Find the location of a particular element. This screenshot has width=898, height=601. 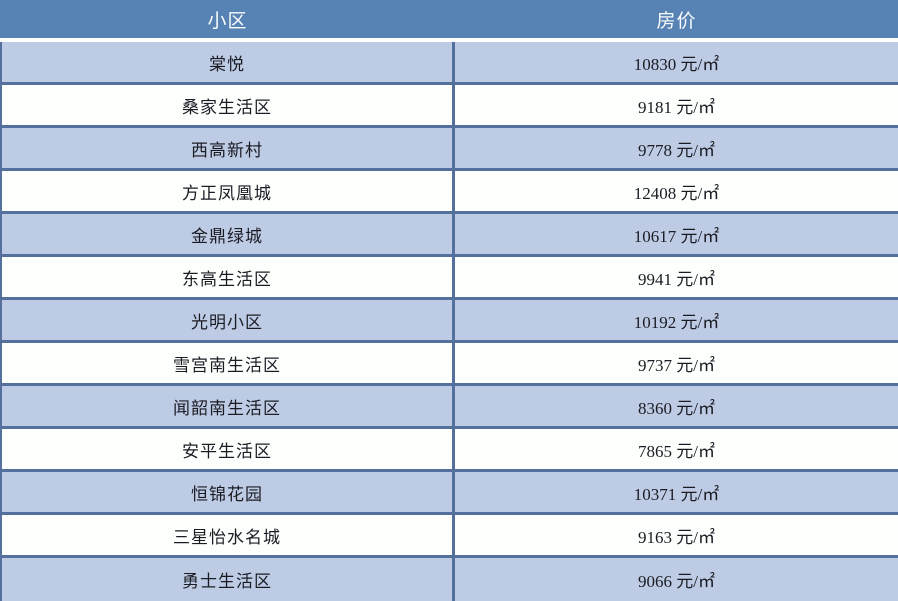

table-row: 安平生活区 7865 元/㎡ is located at coordinates (450, 450).